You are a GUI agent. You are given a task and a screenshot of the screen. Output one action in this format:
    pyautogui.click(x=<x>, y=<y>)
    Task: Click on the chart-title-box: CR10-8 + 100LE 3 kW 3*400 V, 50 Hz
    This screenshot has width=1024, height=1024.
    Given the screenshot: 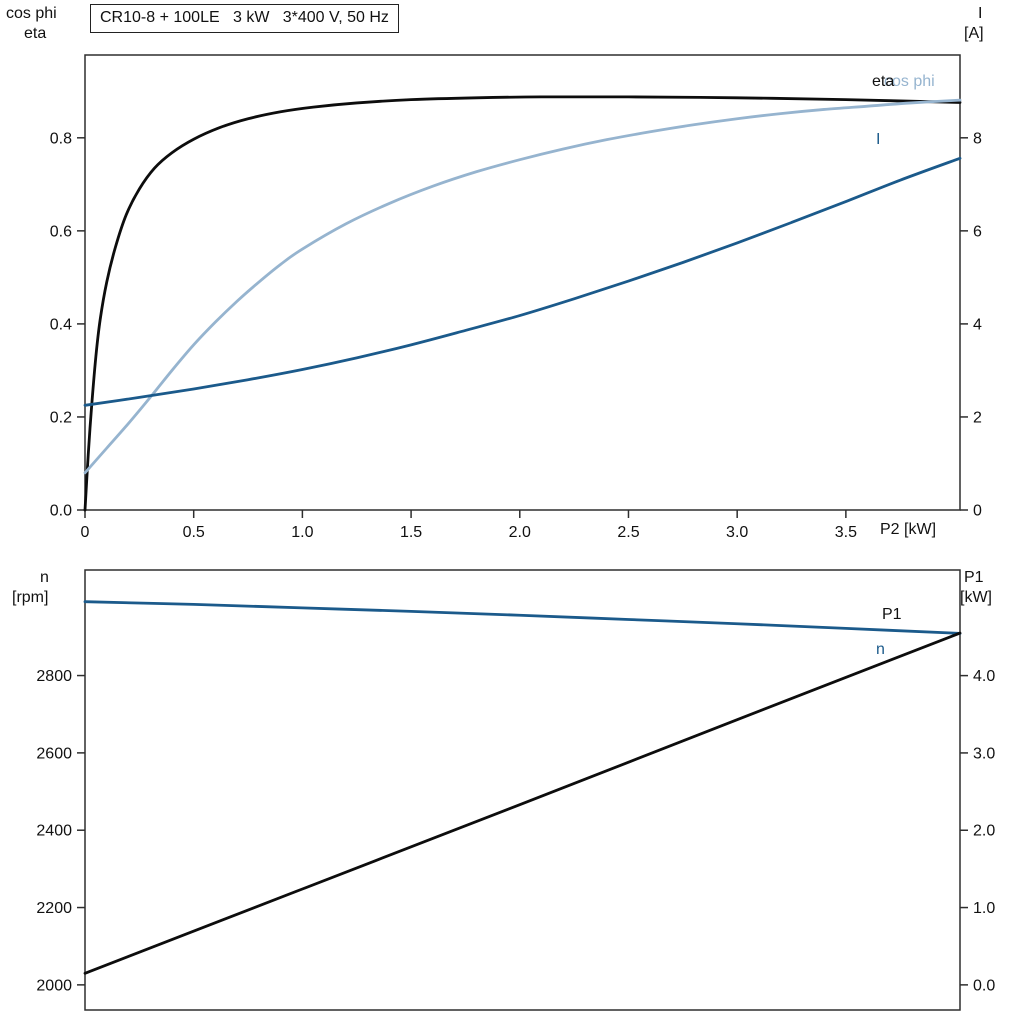 What is the action you would take?
    pyautogui.click(x=244, y=18)
    